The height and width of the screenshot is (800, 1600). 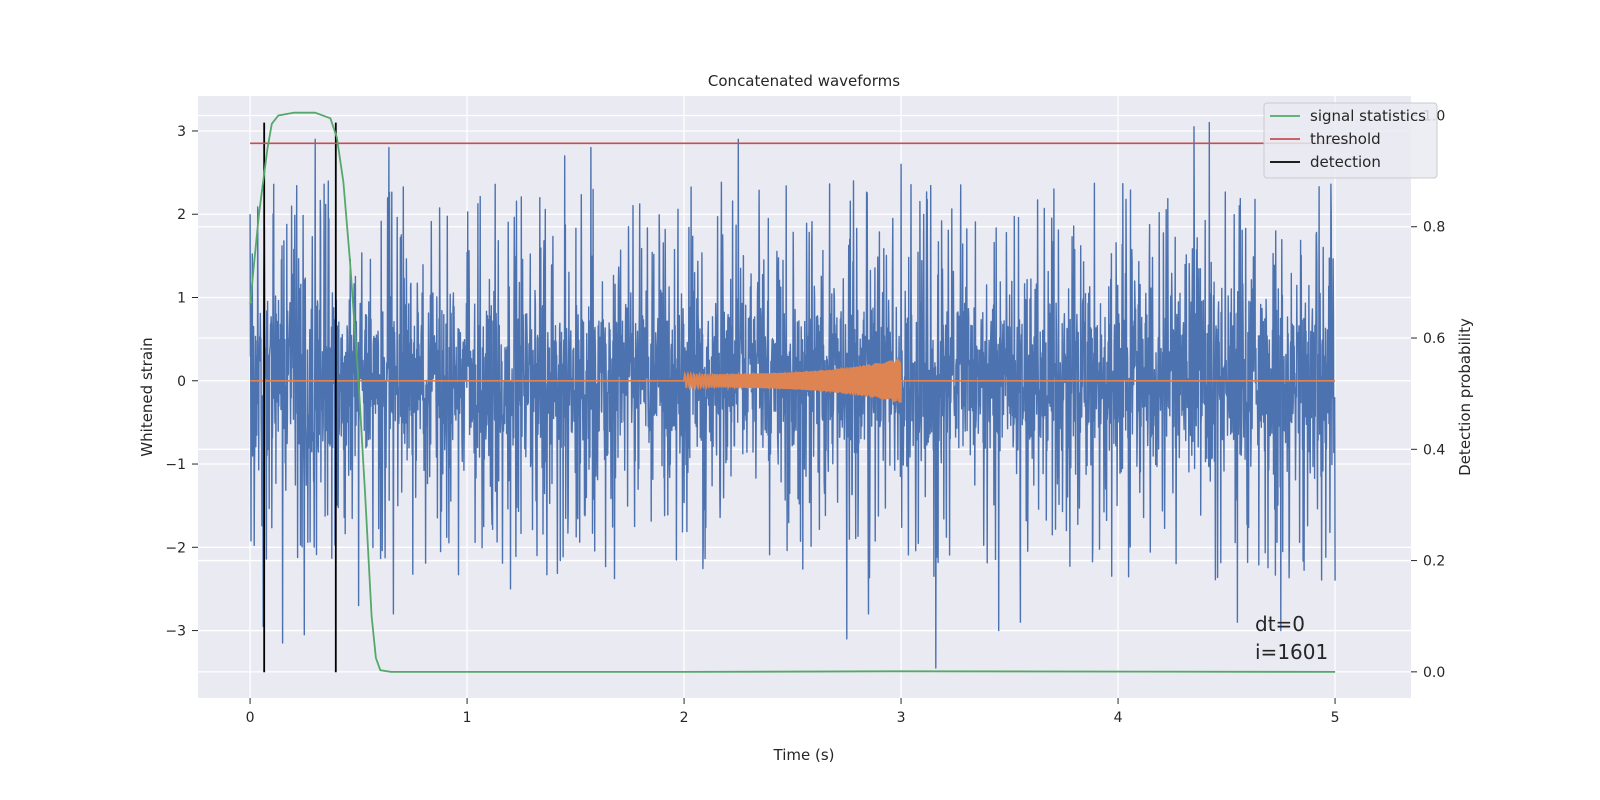 I want to click on x-tick-label: 3, so click(x=901, y=718).